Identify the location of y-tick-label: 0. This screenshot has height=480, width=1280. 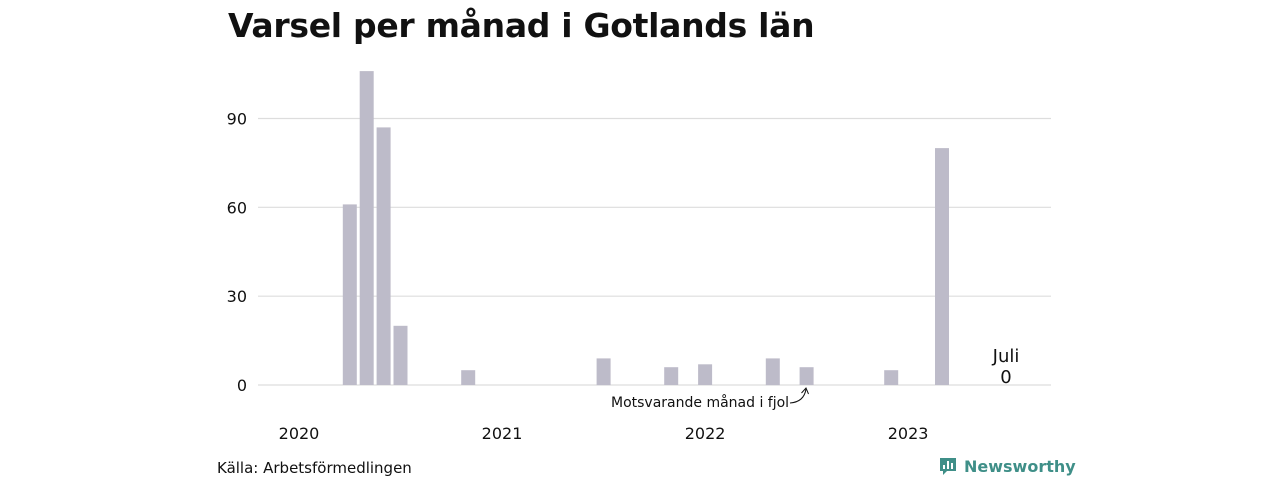
(242, 385).